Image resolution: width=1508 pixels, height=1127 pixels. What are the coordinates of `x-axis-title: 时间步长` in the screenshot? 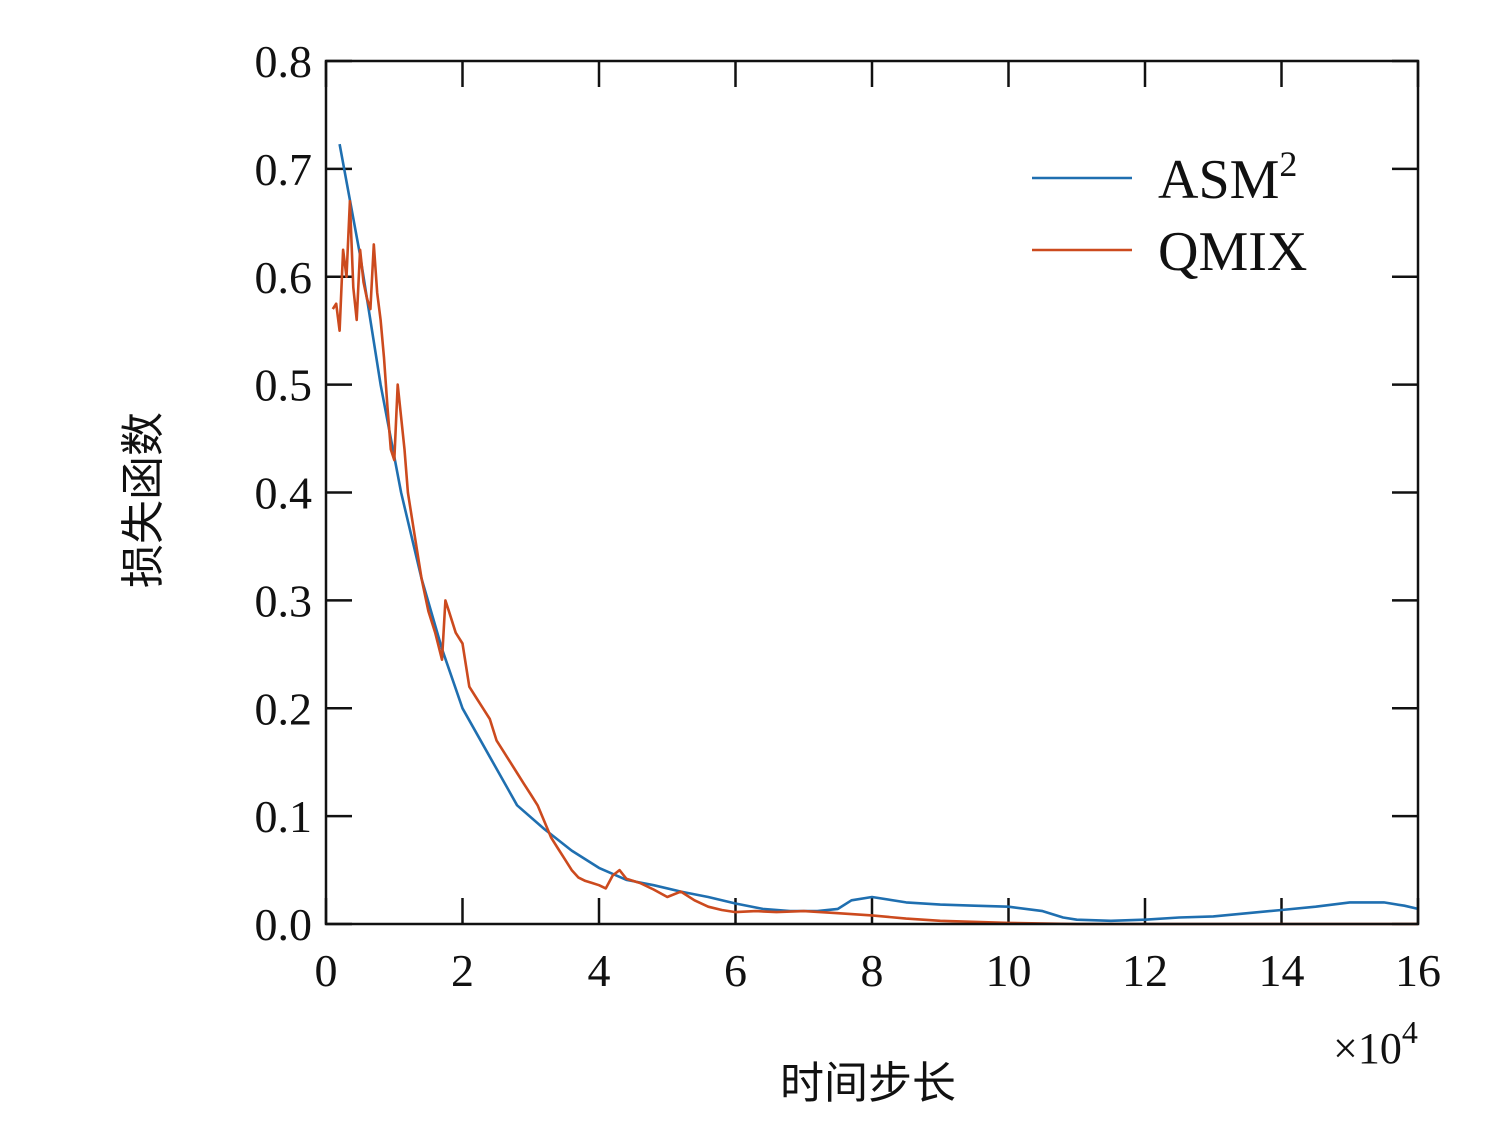 It's located at (868, 1083).